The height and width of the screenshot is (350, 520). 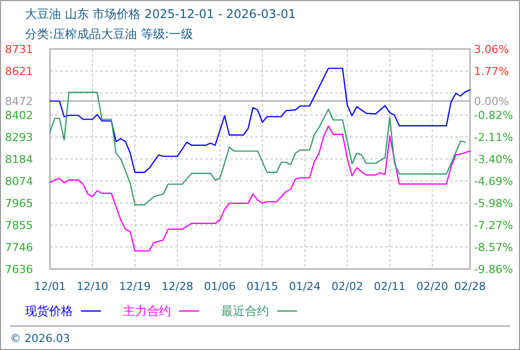 I want to click on legend-label: 主力合约, so click(x=147, y=311).